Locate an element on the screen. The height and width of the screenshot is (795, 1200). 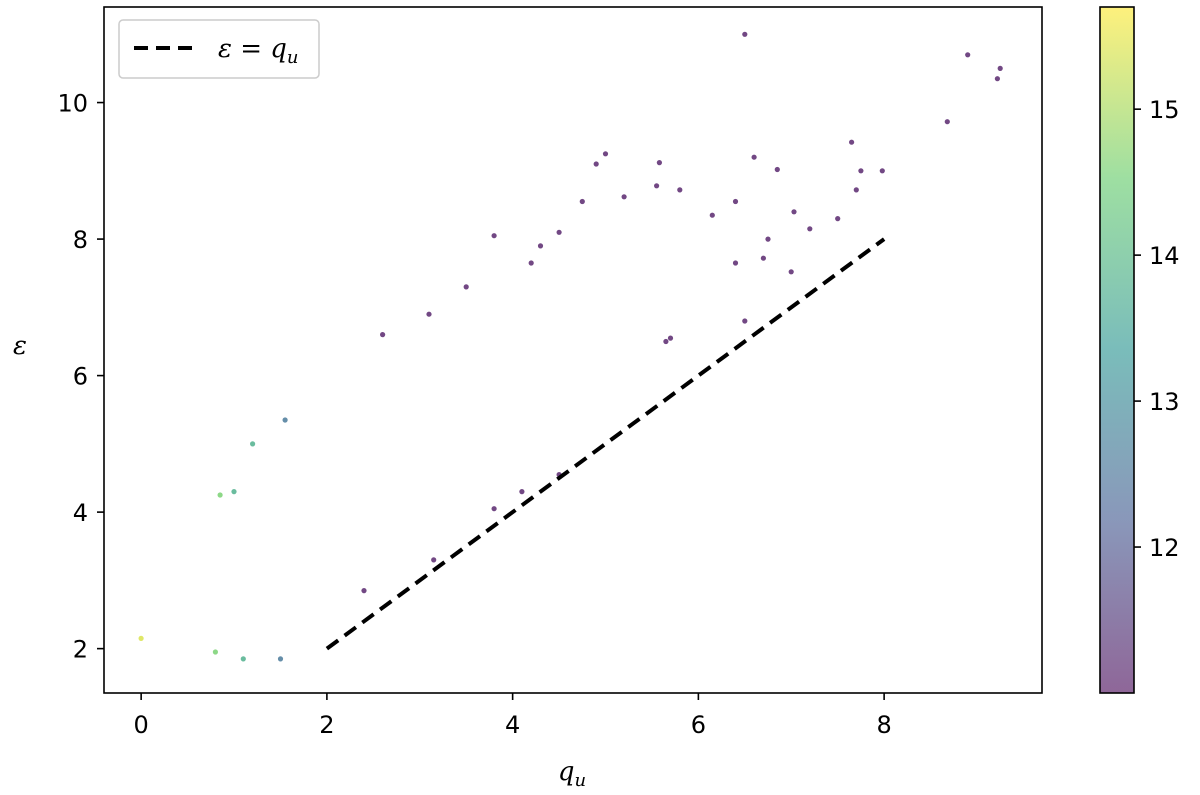
colorbar-tick-label: 15 is located at coordinates (1164, 110).